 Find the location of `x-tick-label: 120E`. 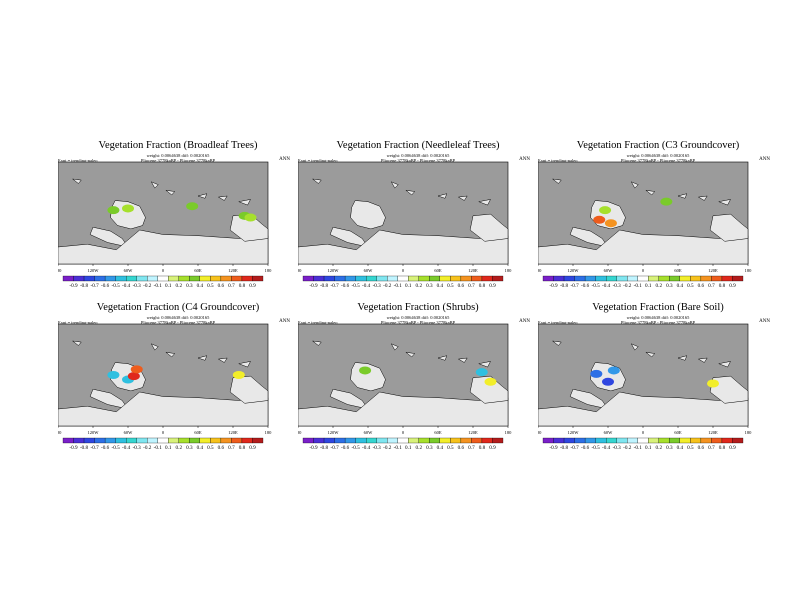

x-tick-label: 120E is located at coordinates (713, 270).